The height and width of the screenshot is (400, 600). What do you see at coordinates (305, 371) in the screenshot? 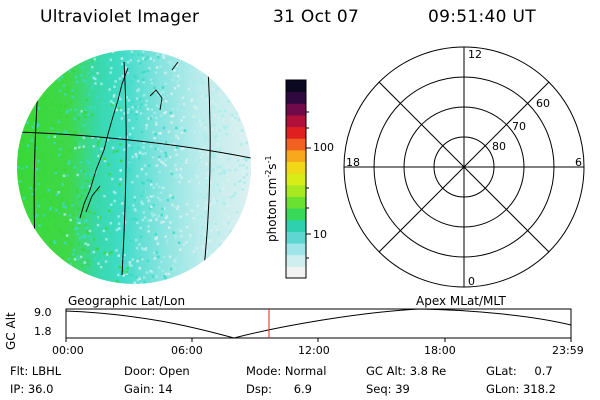
I see `mode-value: Normal` at bounding box center [305, 371].